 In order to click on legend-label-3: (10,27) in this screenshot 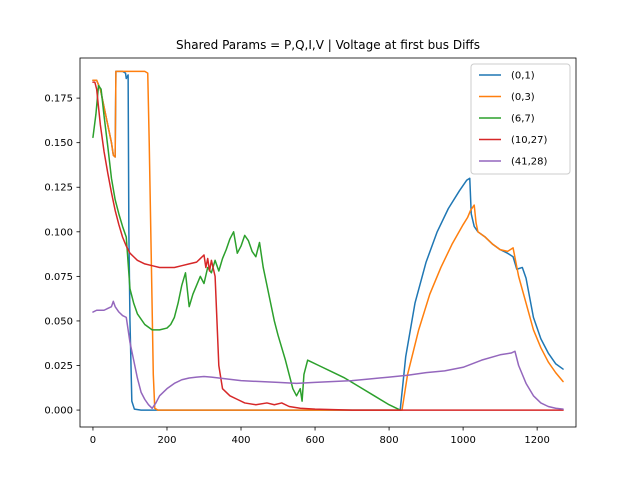, I will do `click(529, 140)`.